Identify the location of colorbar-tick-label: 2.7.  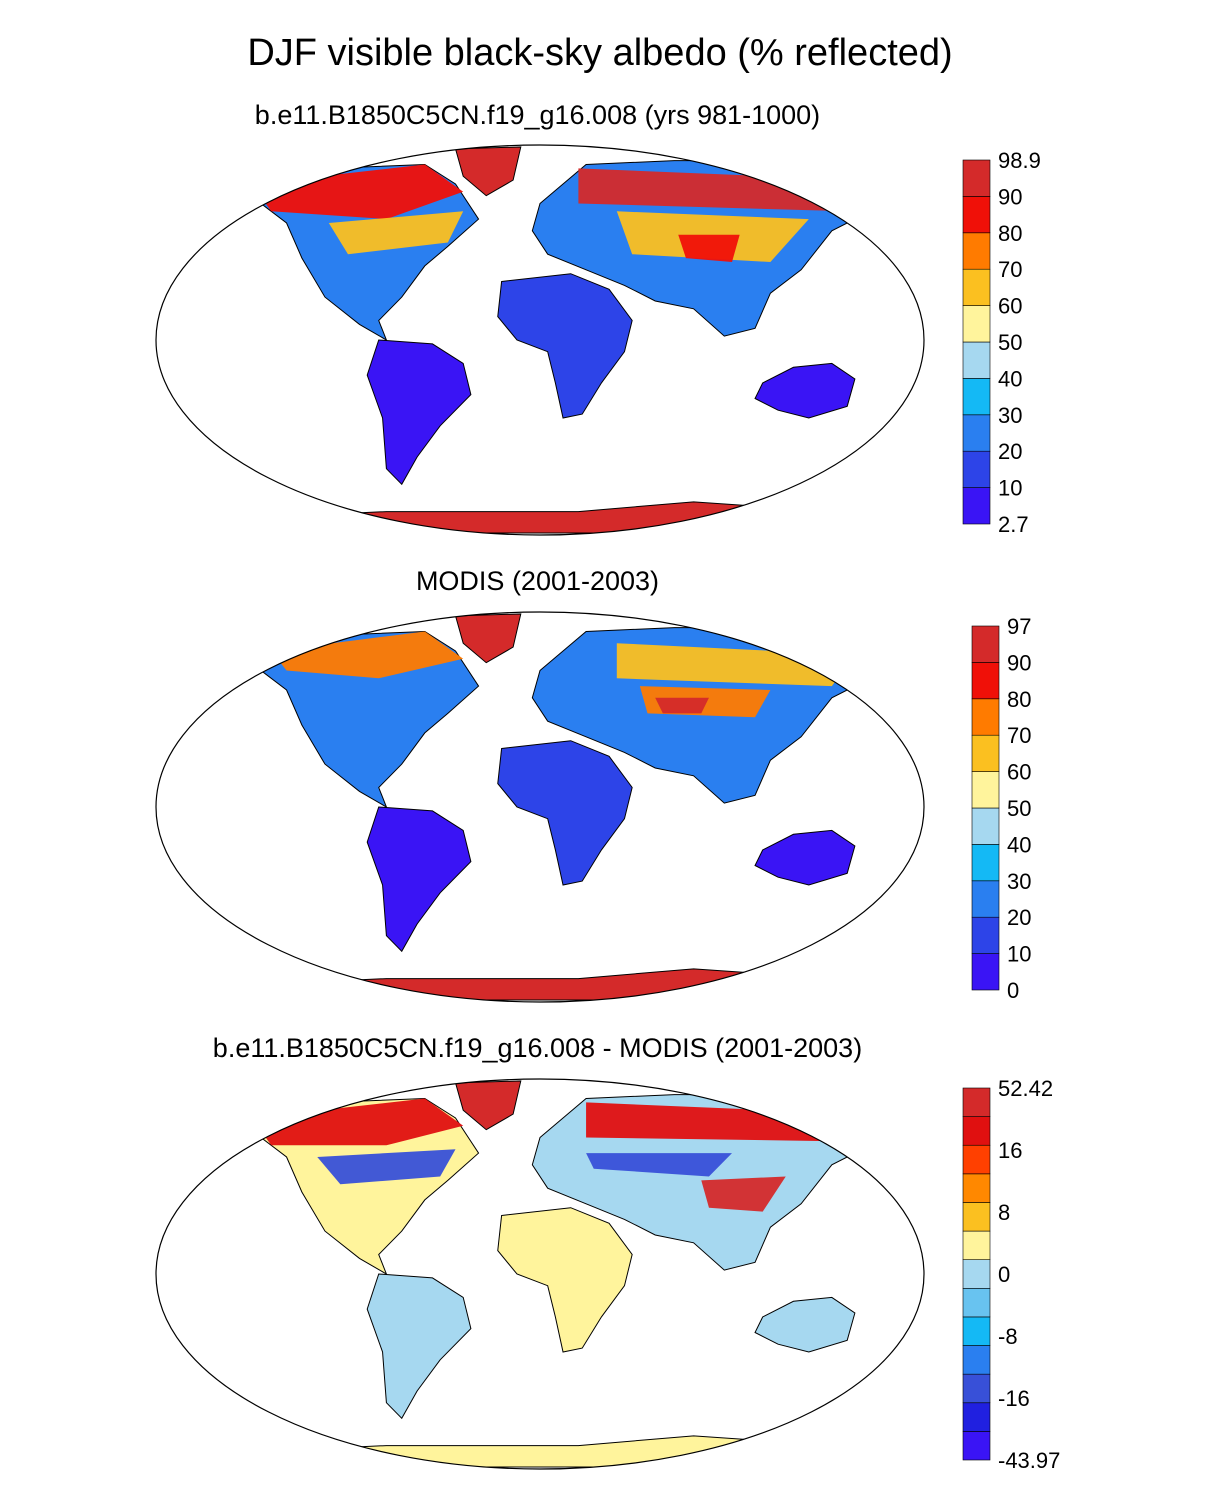
(1013, 524).